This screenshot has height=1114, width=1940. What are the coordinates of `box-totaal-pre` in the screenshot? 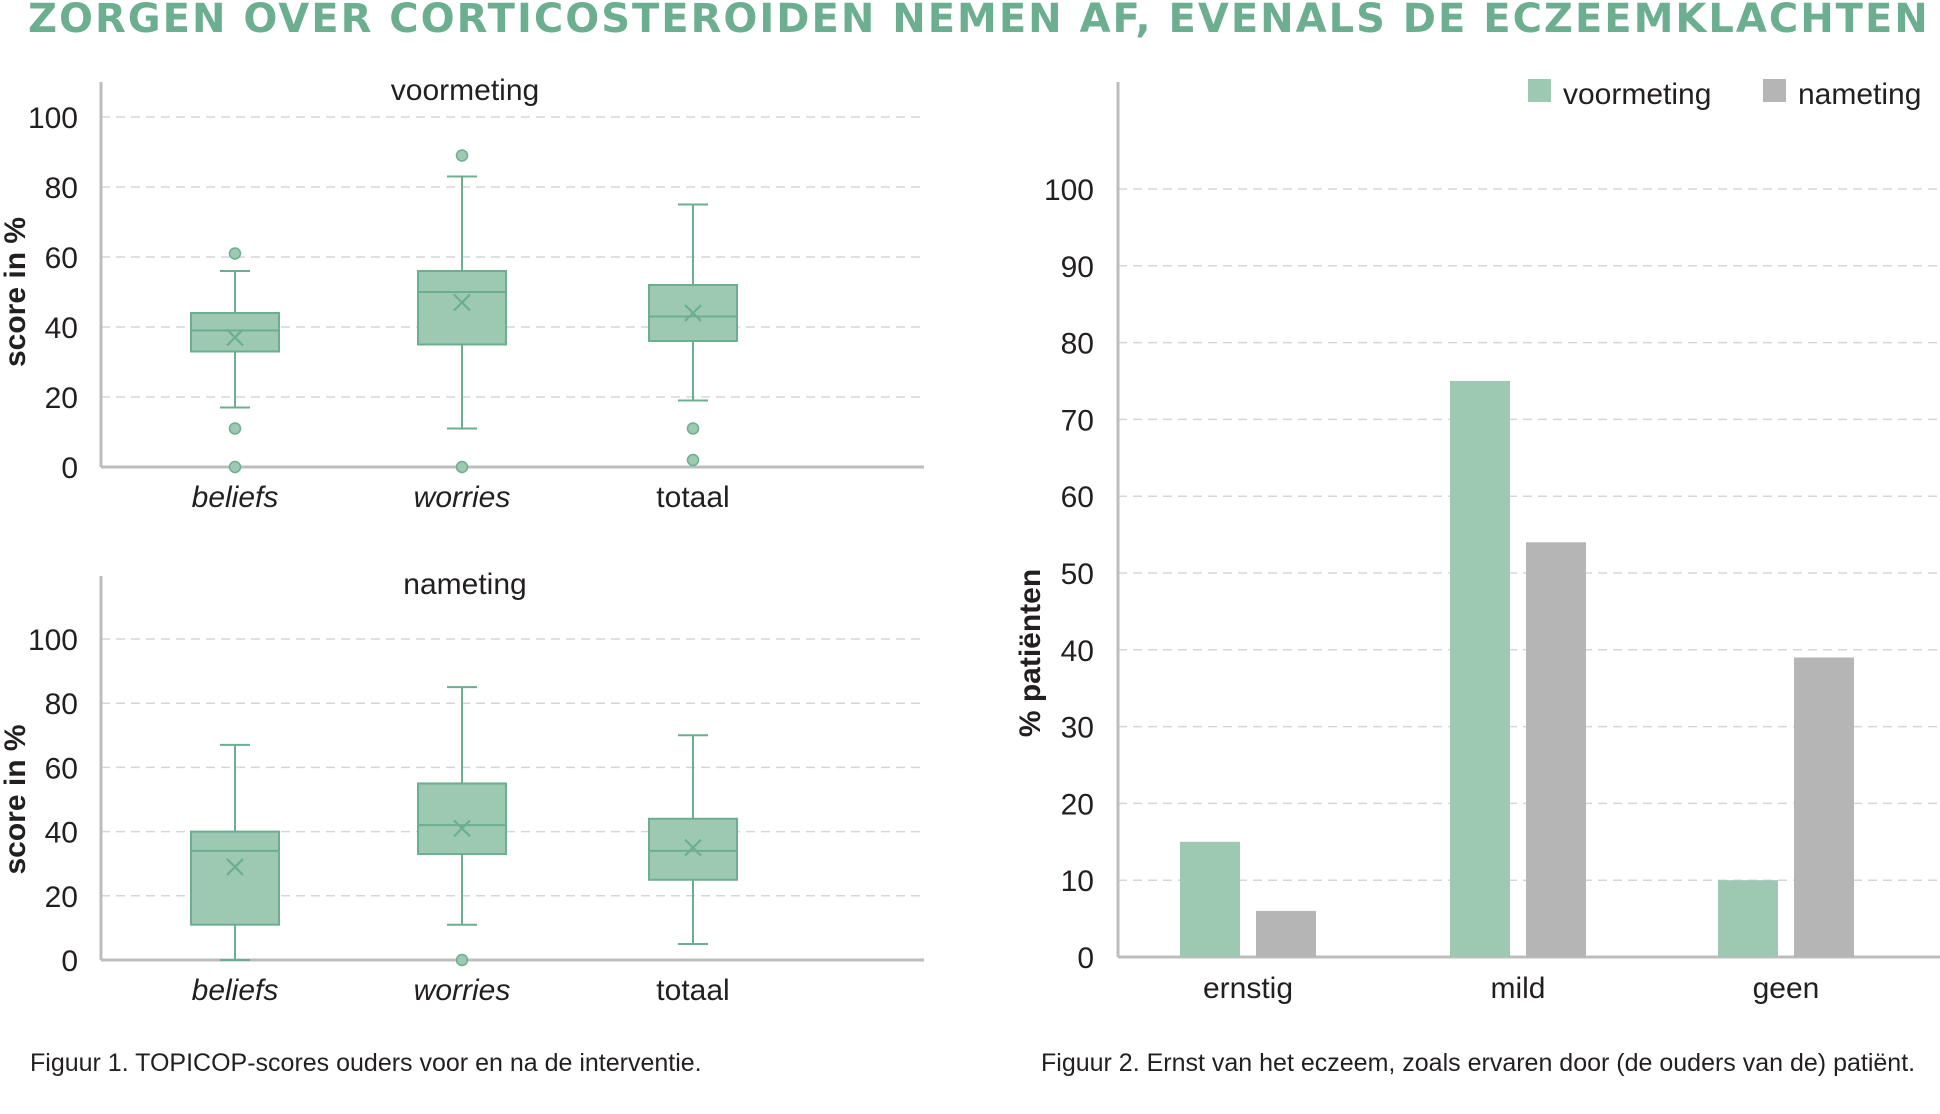 It's located at (693, 335).